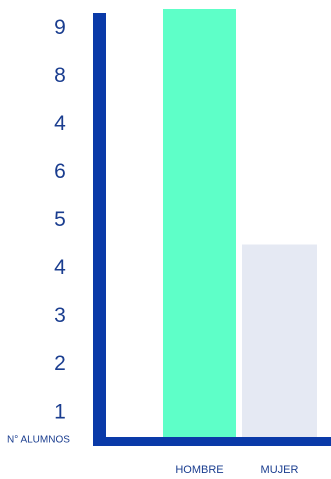 This screenshot has height=479, width=331. I want to click on y-tick-label: 6, so click(60, 171).